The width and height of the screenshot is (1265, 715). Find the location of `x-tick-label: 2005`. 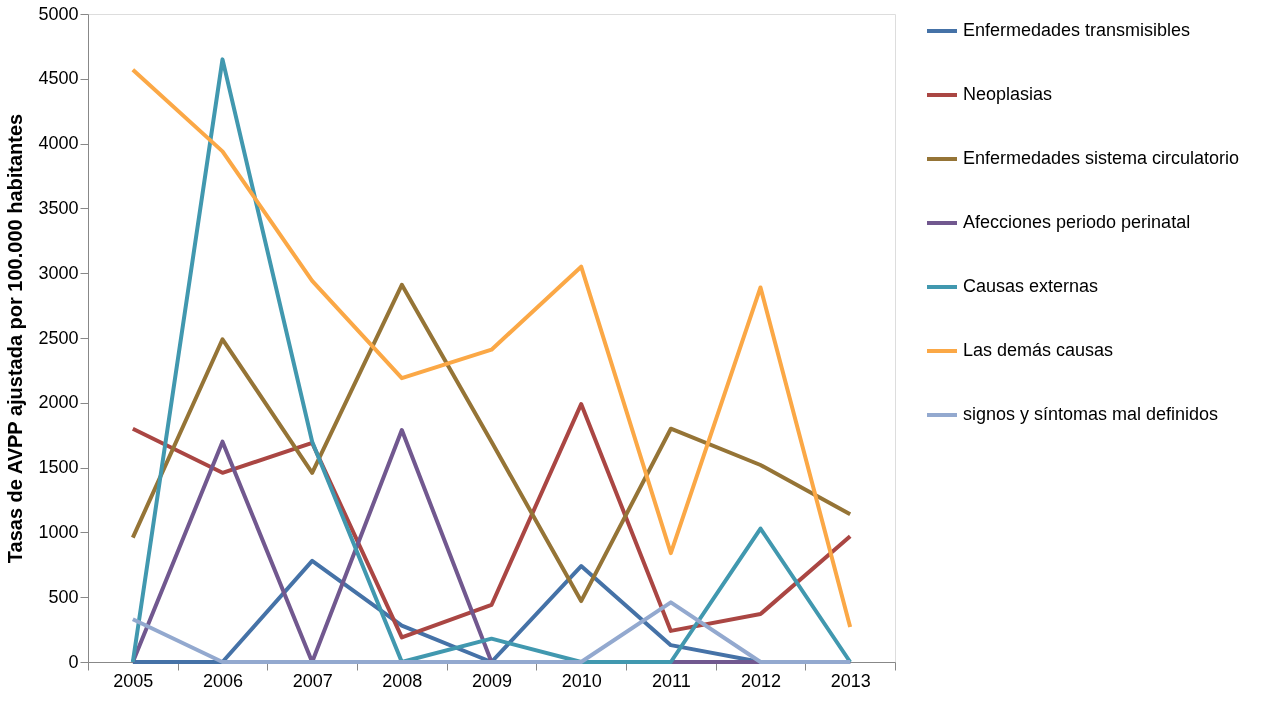

x-tick-label: 2005 is located at coordinates (133, 680).